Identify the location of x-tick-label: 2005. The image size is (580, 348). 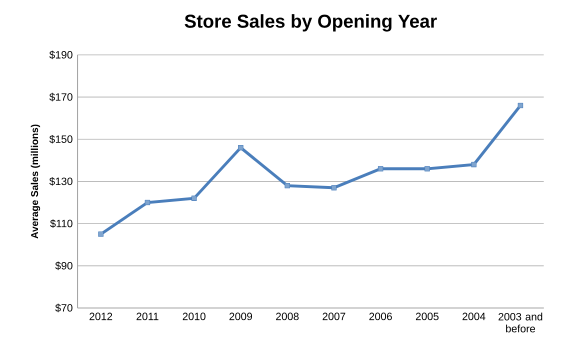
(427, 316).